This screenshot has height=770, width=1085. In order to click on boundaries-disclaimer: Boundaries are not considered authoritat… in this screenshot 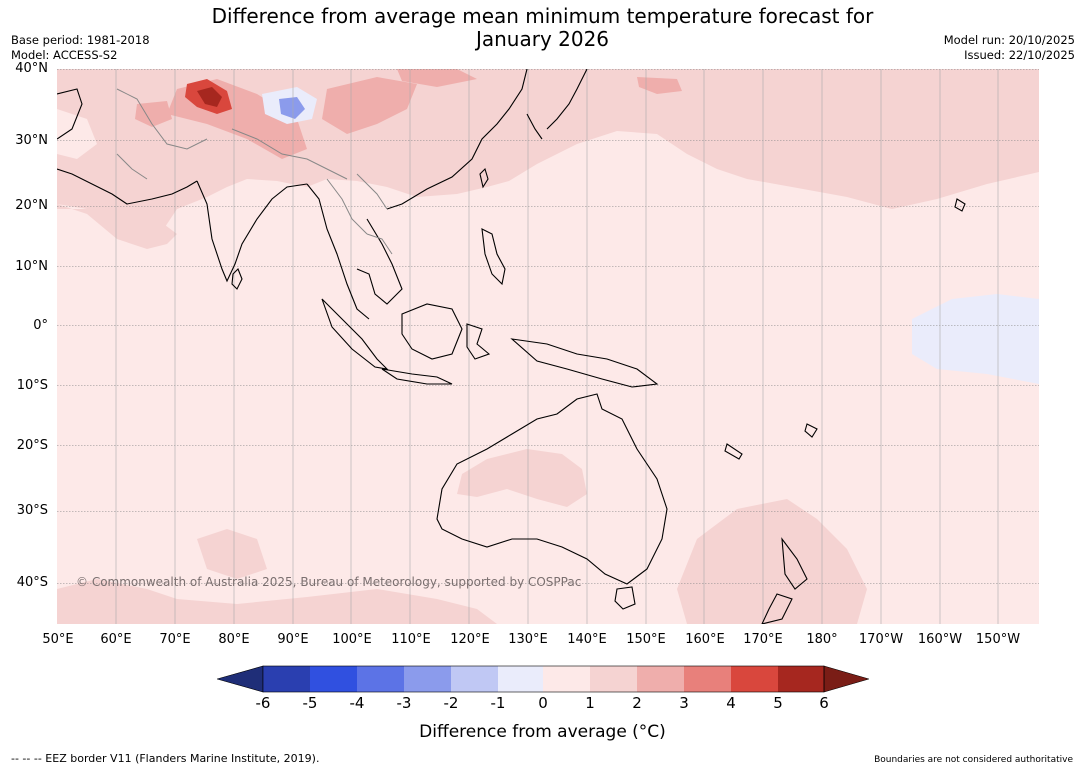, I will do `click(973, 760)`.